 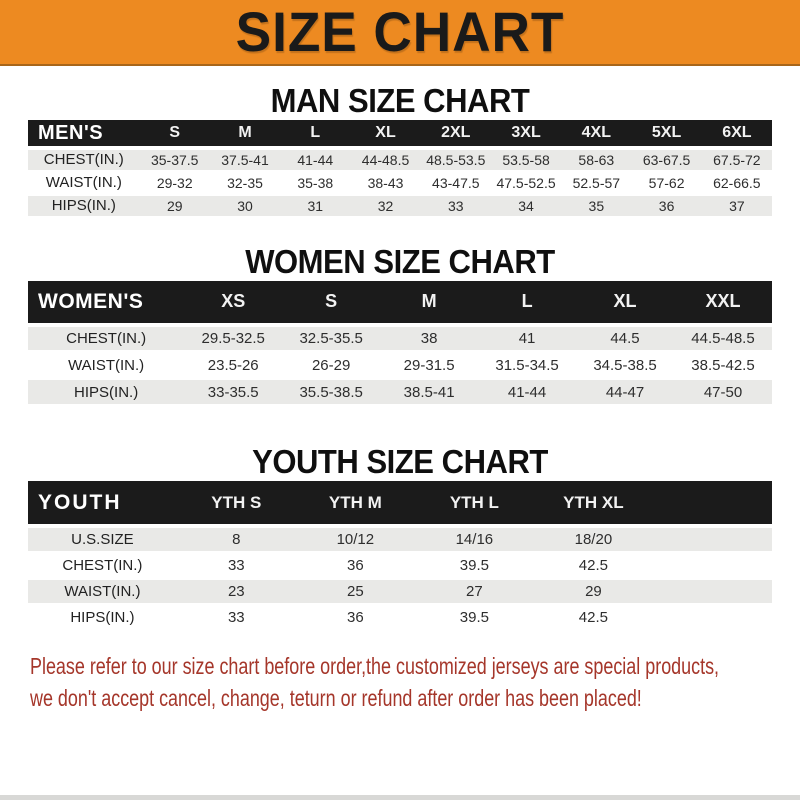 I want to click on size-value-cell: 30, so click(x=245, y=205).